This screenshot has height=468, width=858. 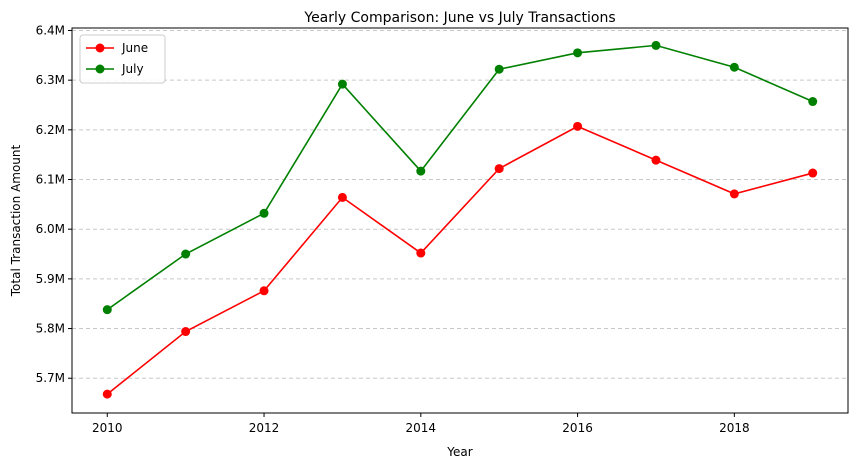 I want to click on y-tick-label: 5.9M, so click(x=50, y=279).